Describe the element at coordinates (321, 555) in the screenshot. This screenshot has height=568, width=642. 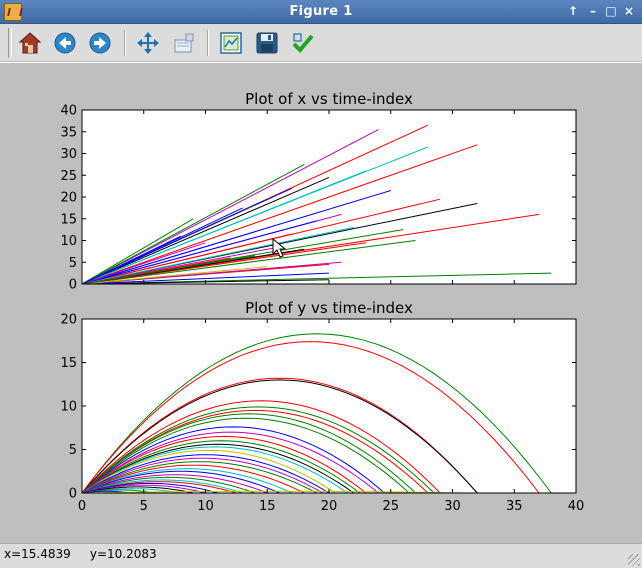
I see `status-bar: x=15.4839 y=10.2083` at that location.